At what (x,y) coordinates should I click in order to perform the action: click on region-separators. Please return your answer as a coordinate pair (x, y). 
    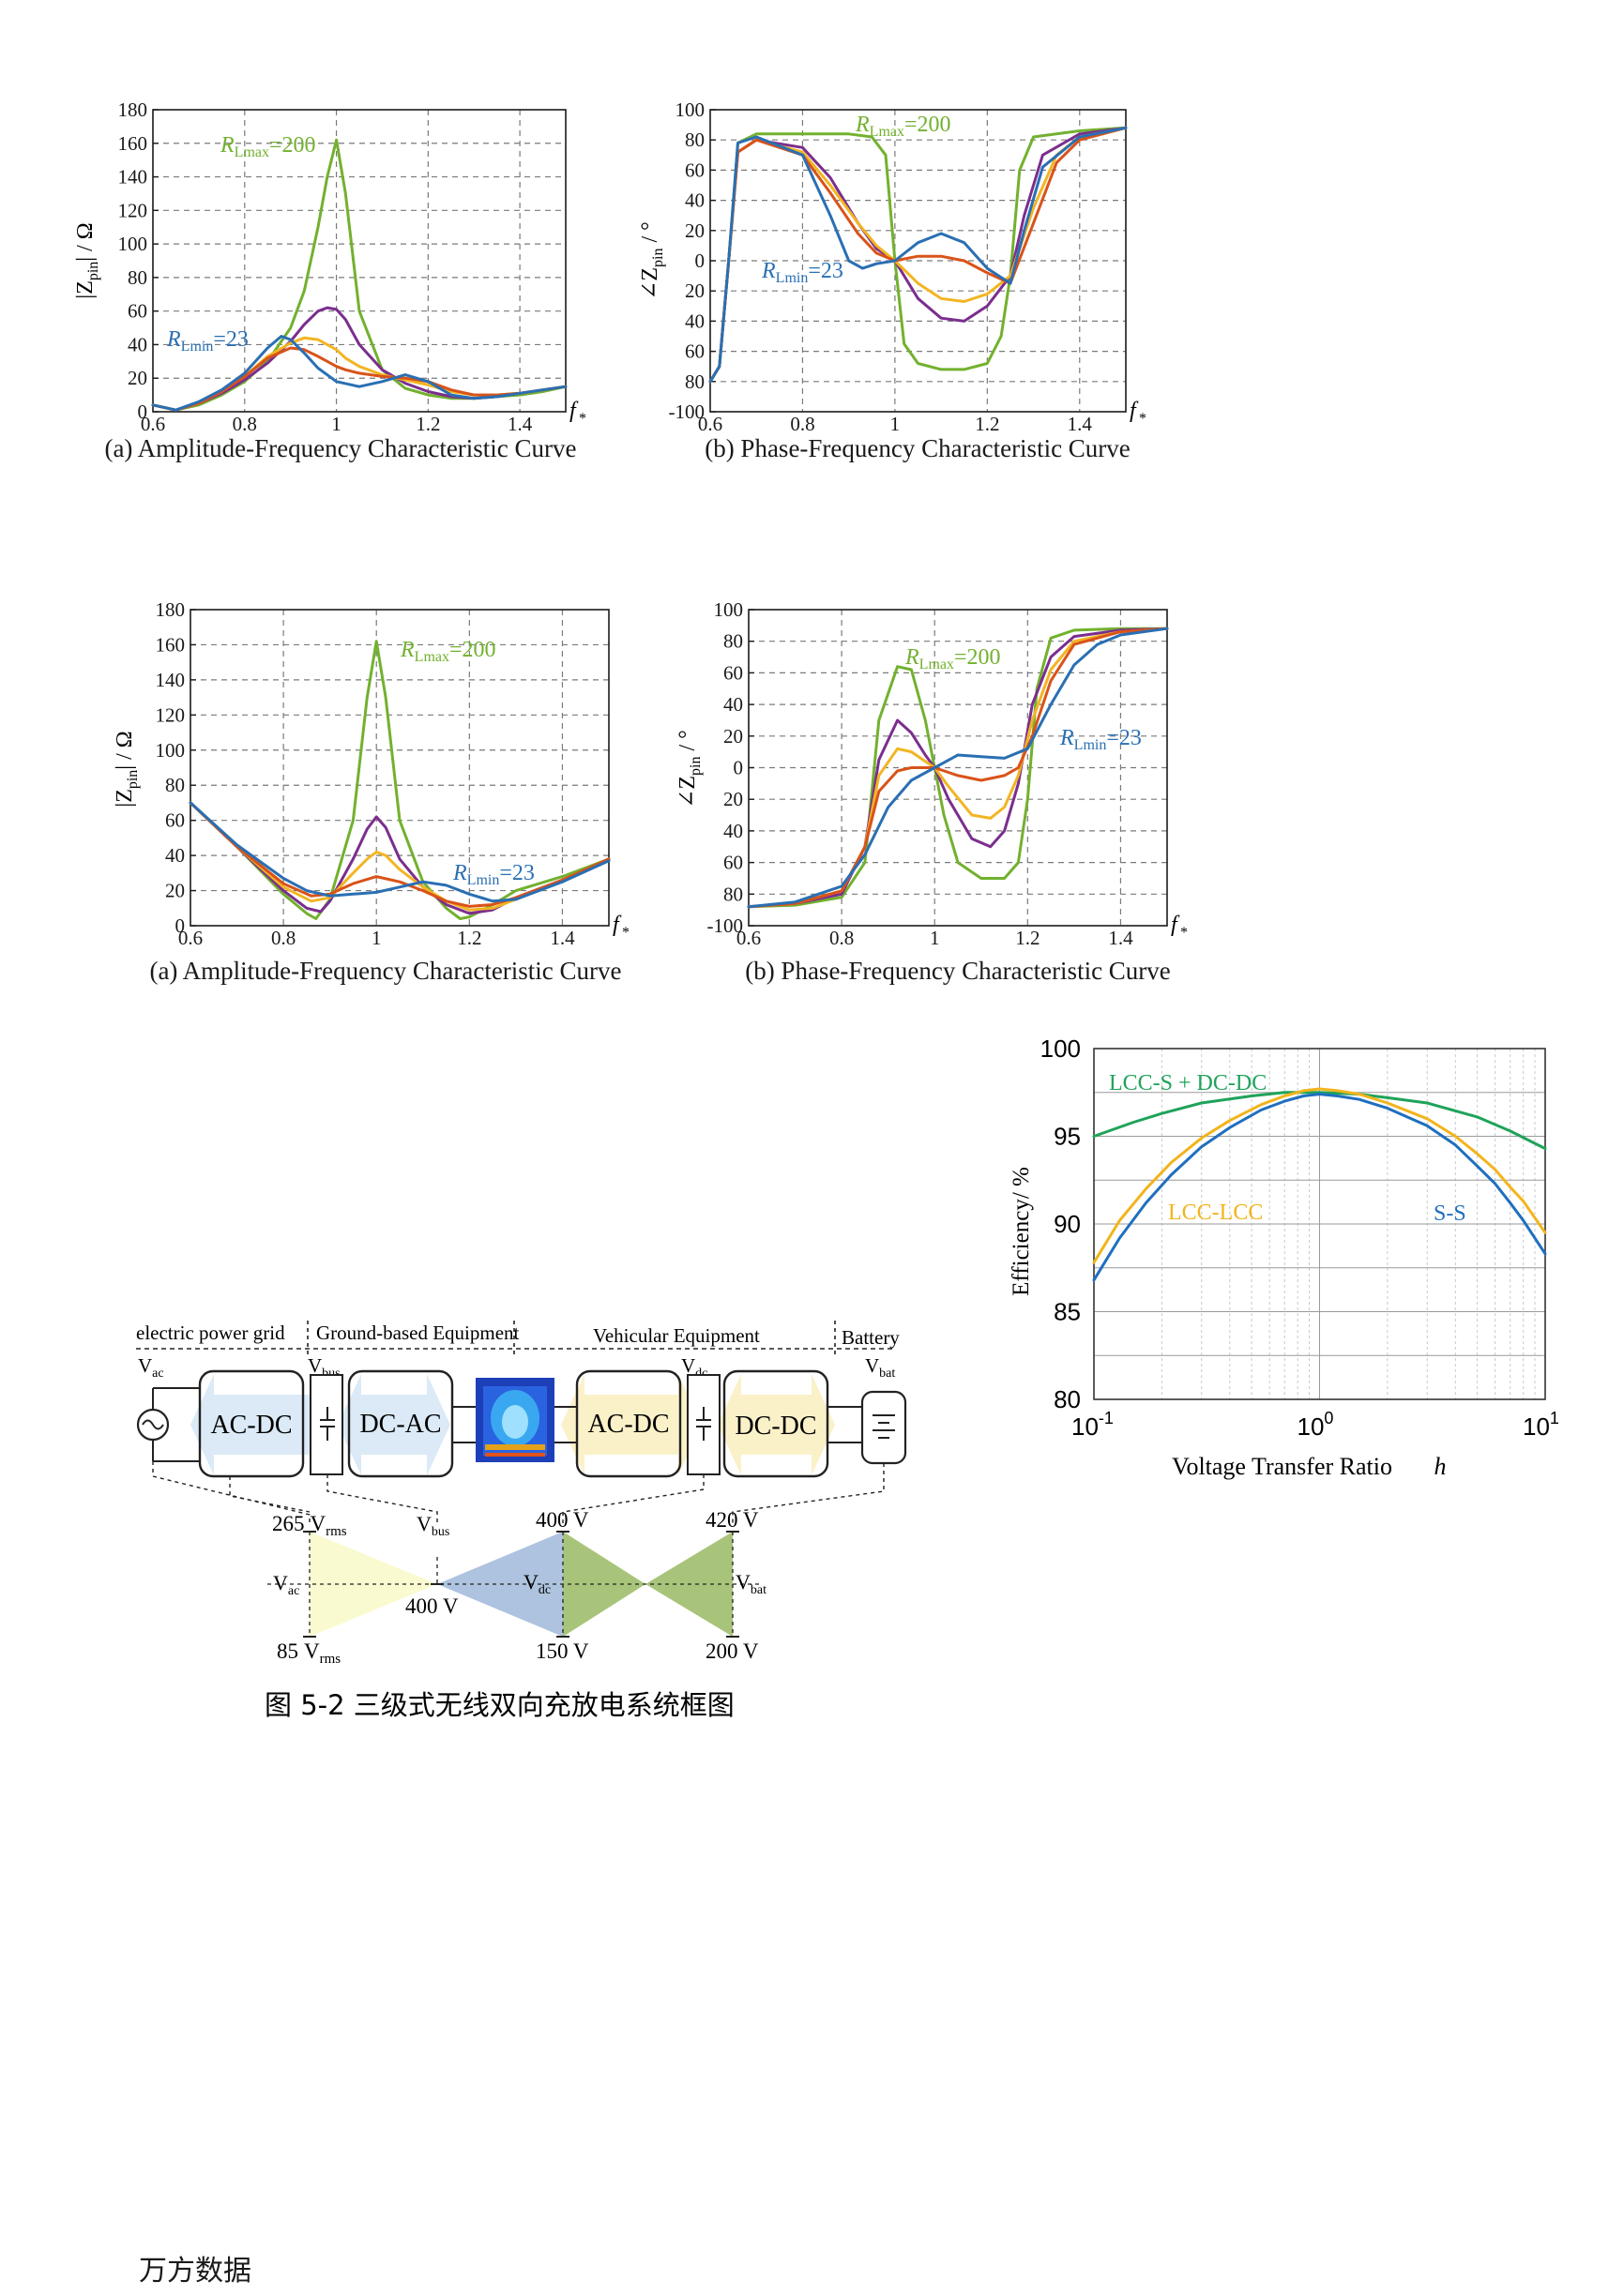
    Looking at the image, I should click on (514, 1338).